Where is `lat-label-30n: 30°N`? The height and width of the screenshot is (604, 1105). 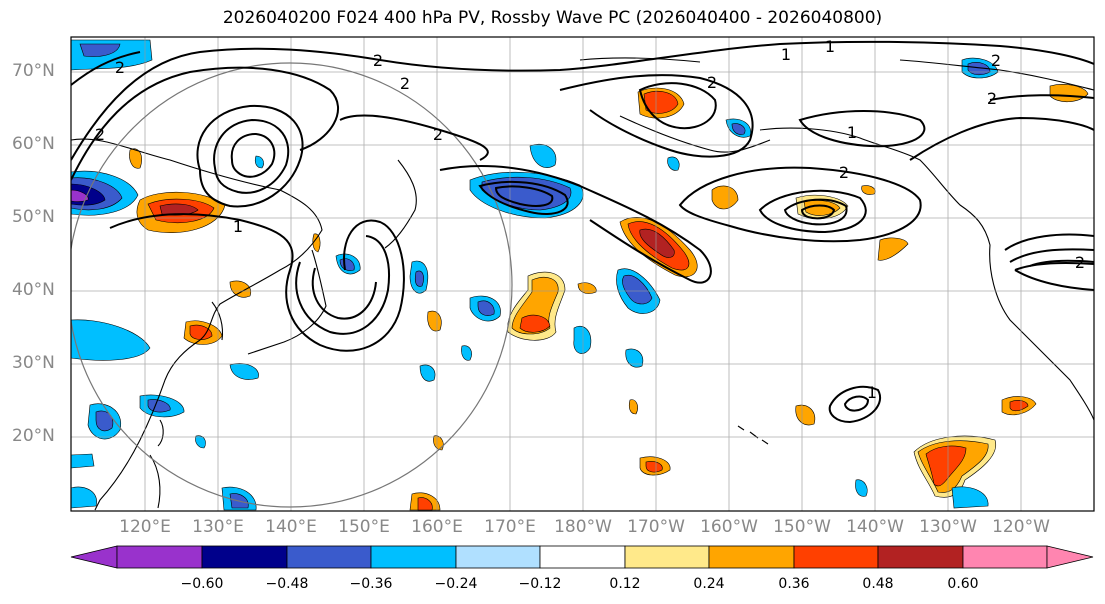
lat-label-30n: 30°N is located at coordinates (33, 363).